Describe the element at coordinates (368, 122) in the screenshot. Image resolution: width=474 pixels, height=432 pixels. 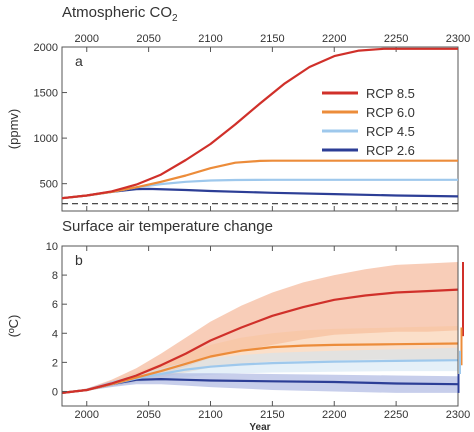
I see `legend: RCP 8.5 RCP 6.0 RCP 4.5 RCP 2.6` at that location.